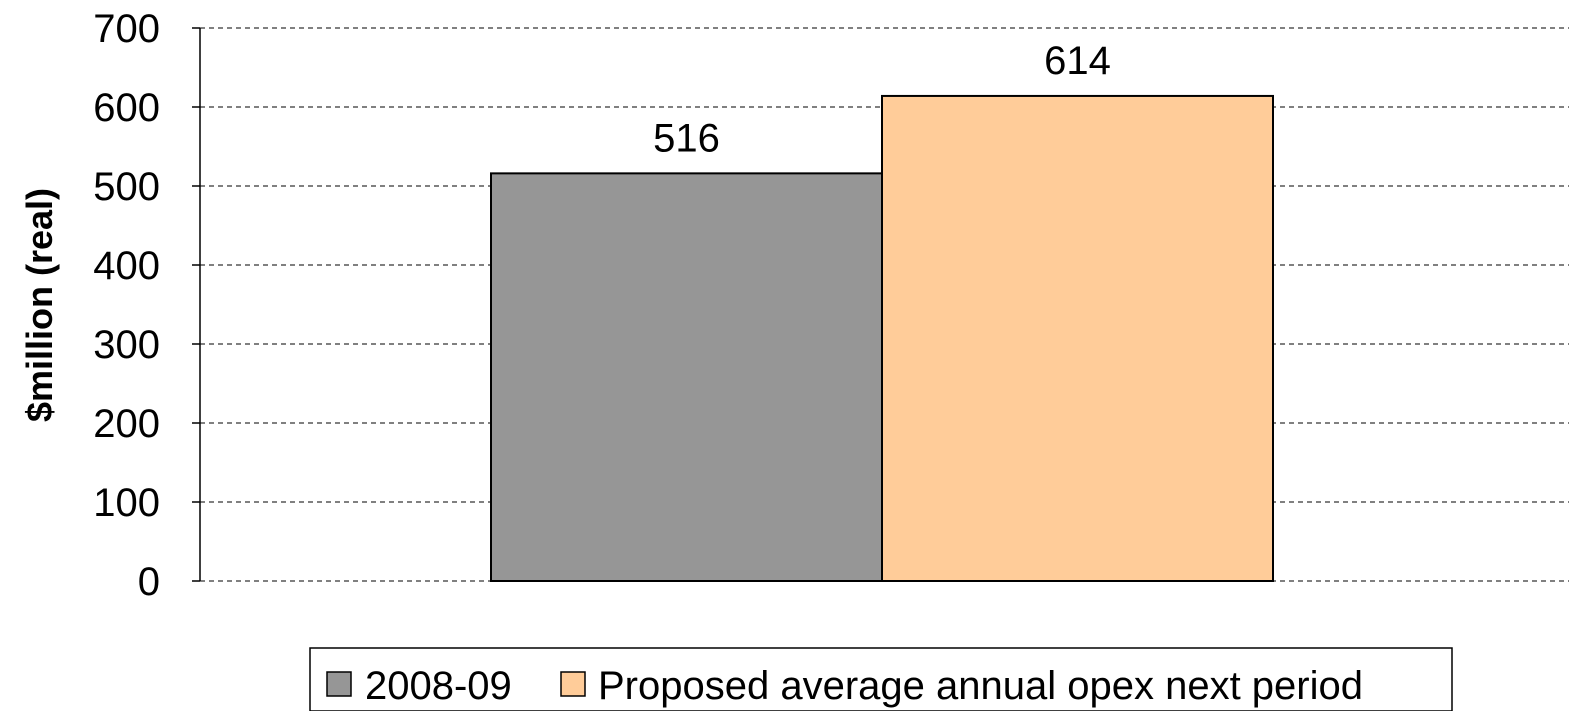 This screenshot has width=1569, height=711. Describe the element at coordinates (126, 108) in the screenshot. I see `y-tick-label-600: 600` at that location.